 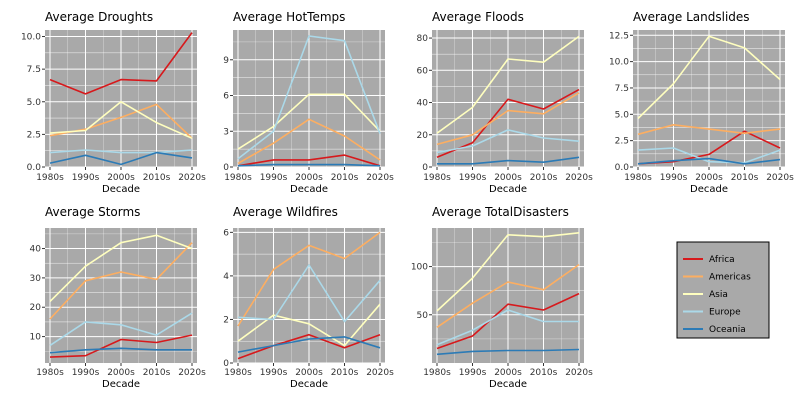 I want to click on legend-label: Asia, so click(x=718, y=295).